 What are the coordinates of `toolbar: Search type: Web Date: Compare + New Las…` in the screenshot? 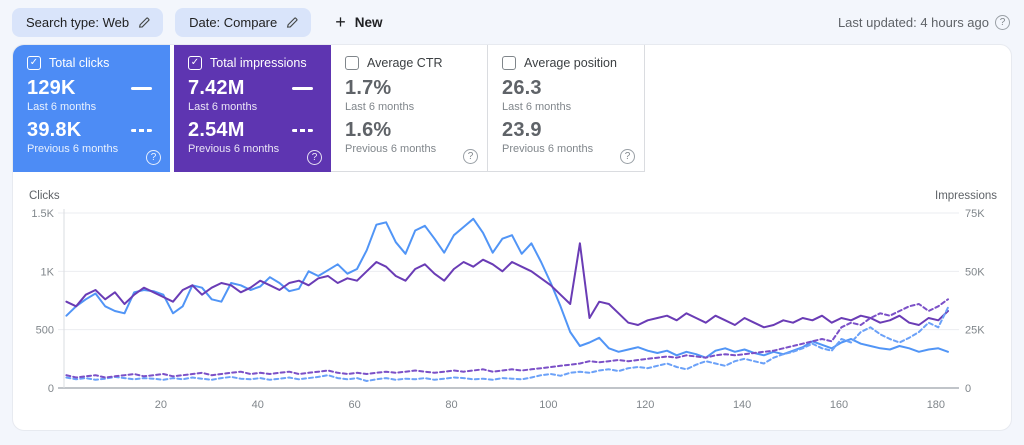 It's located at (512, 22).